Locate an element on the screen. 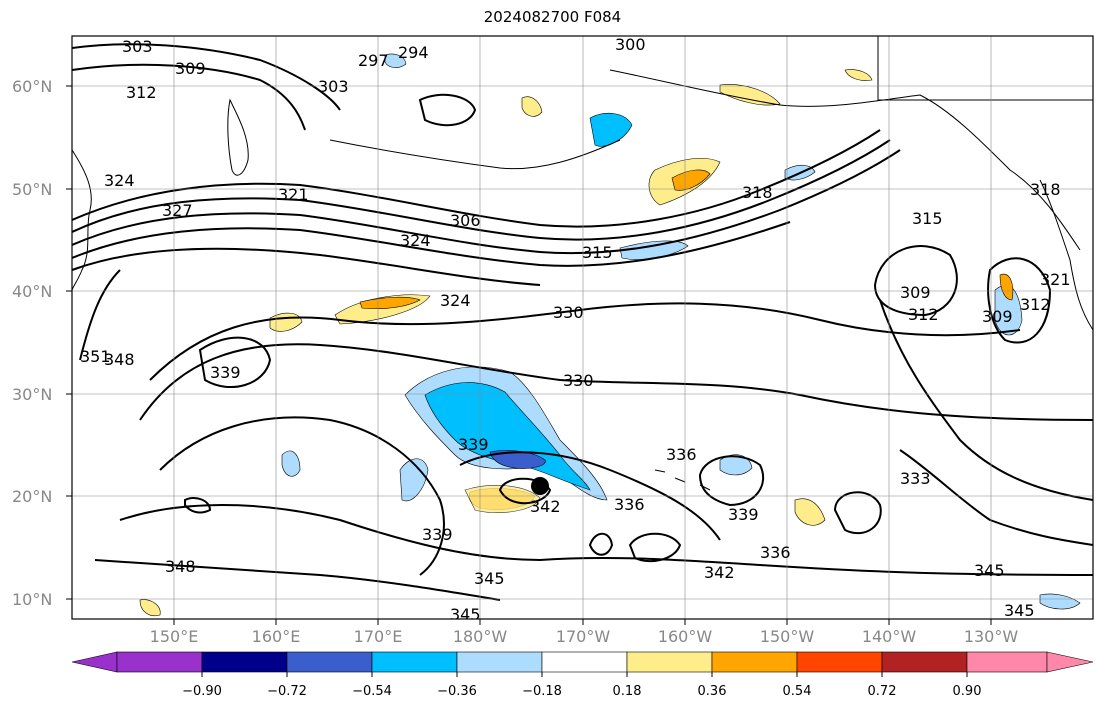 This screenshot has height=712, width=1105. lon-label: 140°W is located at coordinates (889, 636).